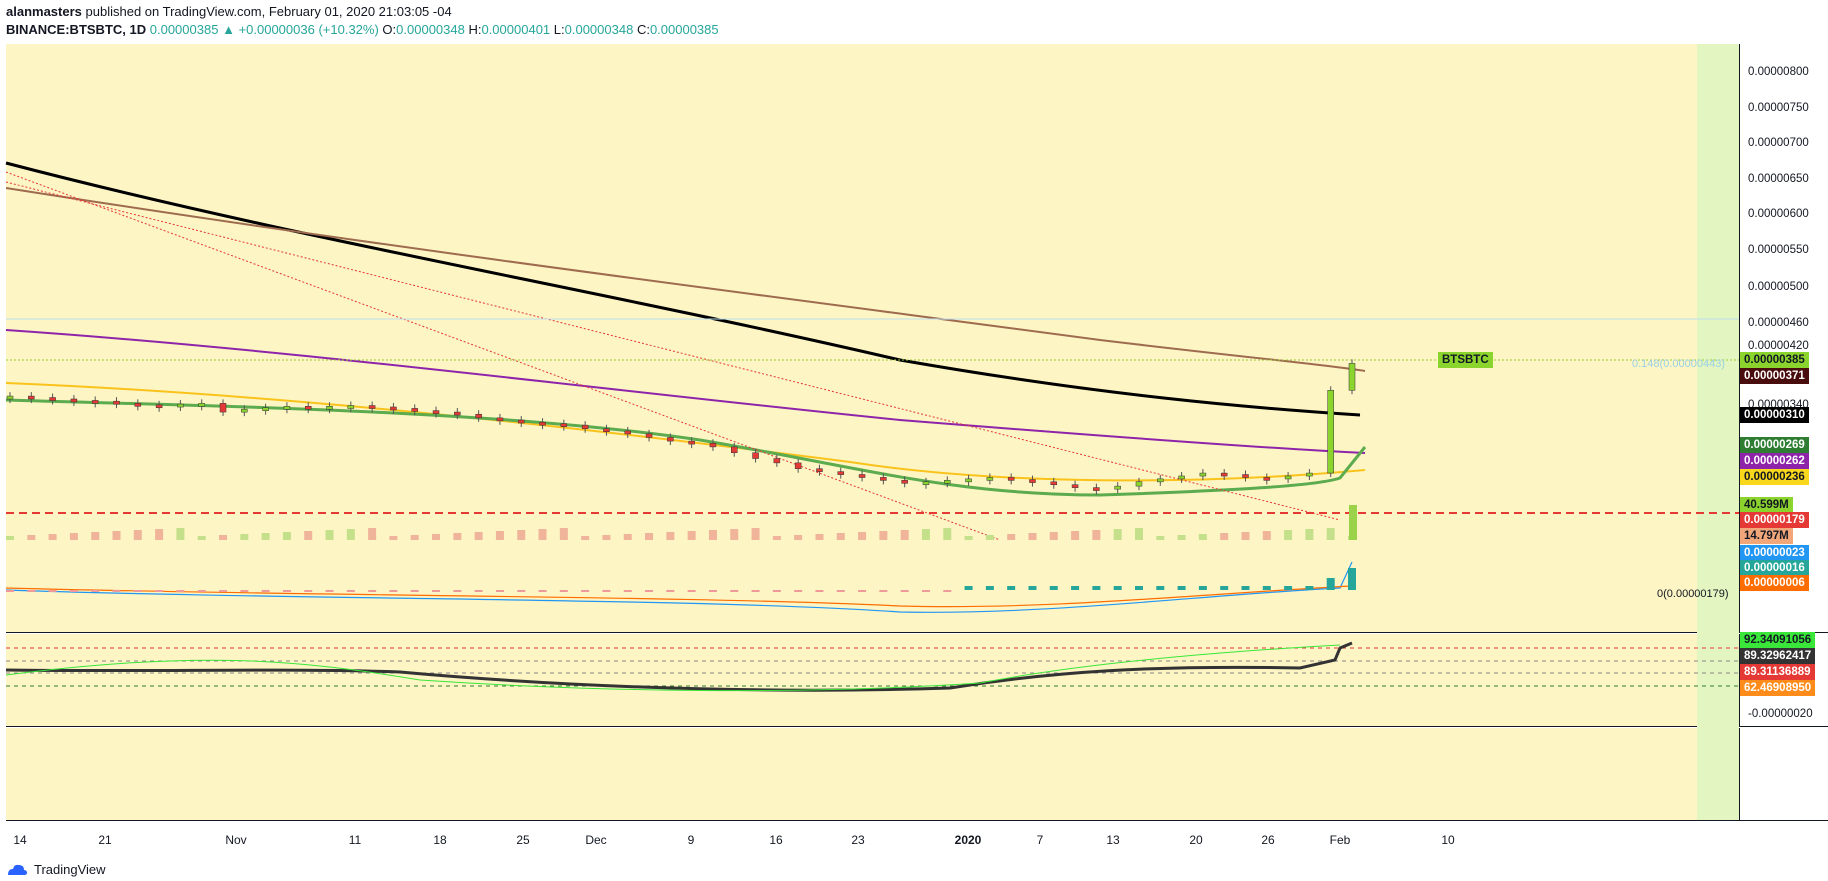  What do you see at coordinates (56, 869) in the screenshot?
I see `footer-brand: TradingView` at bounding box center [56, 869].